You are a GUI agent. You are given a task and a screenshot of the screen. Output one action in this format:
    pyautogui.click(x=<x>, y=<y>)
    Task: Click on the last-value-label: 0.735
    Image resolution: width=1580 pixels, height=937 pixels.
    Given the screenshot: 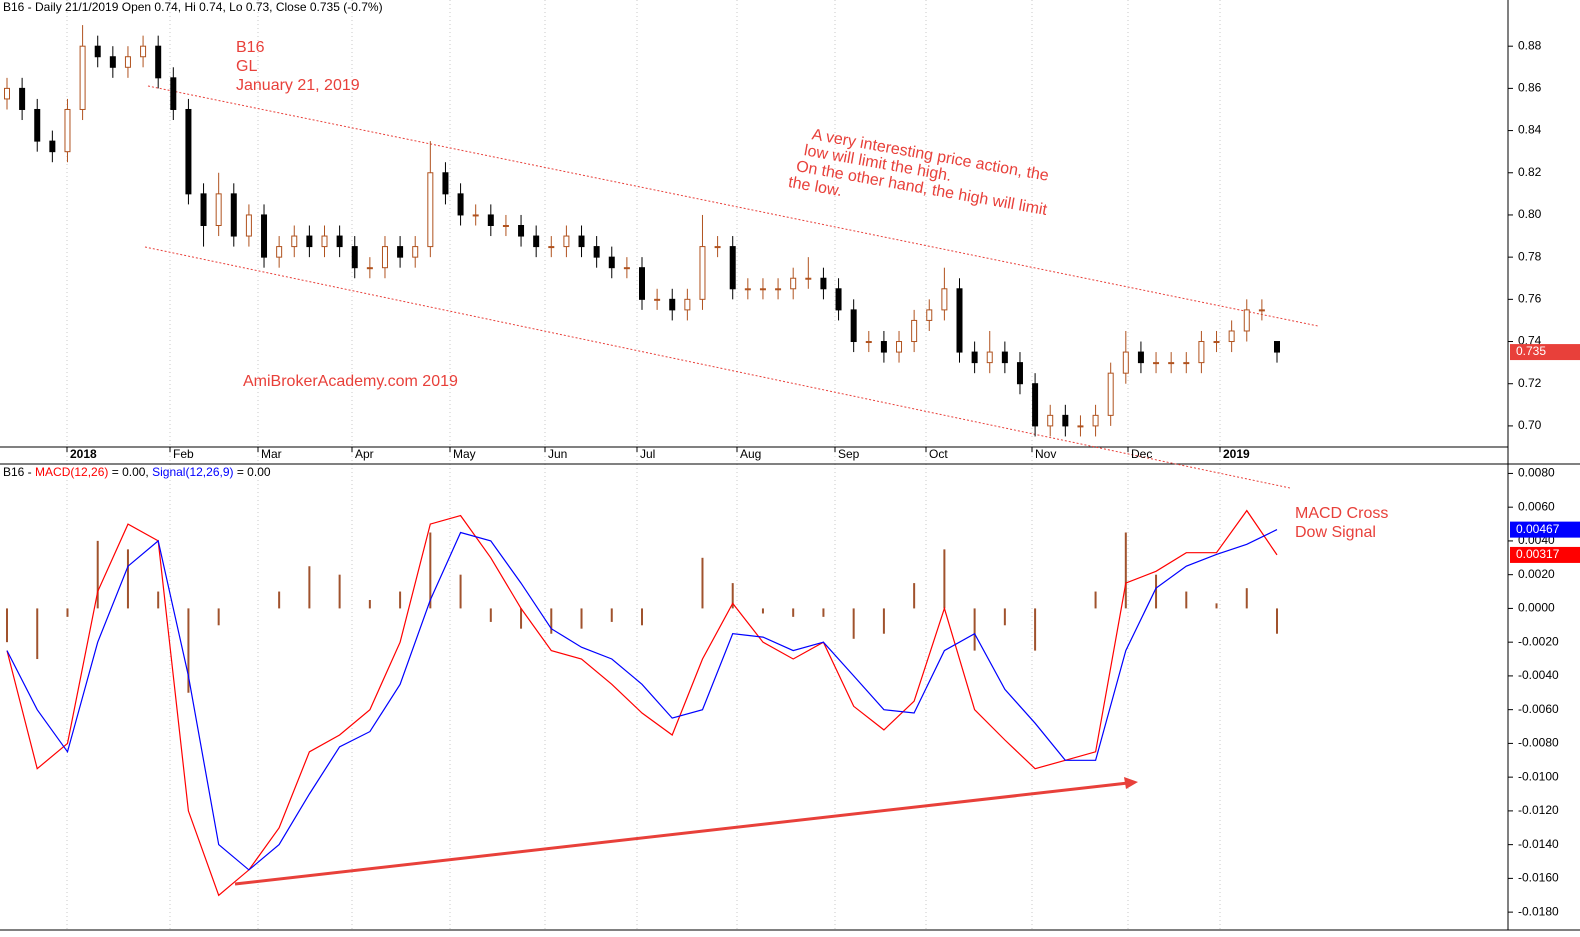 What is the action you would take?
    pyautogui.click(x=1531, y=351)
    